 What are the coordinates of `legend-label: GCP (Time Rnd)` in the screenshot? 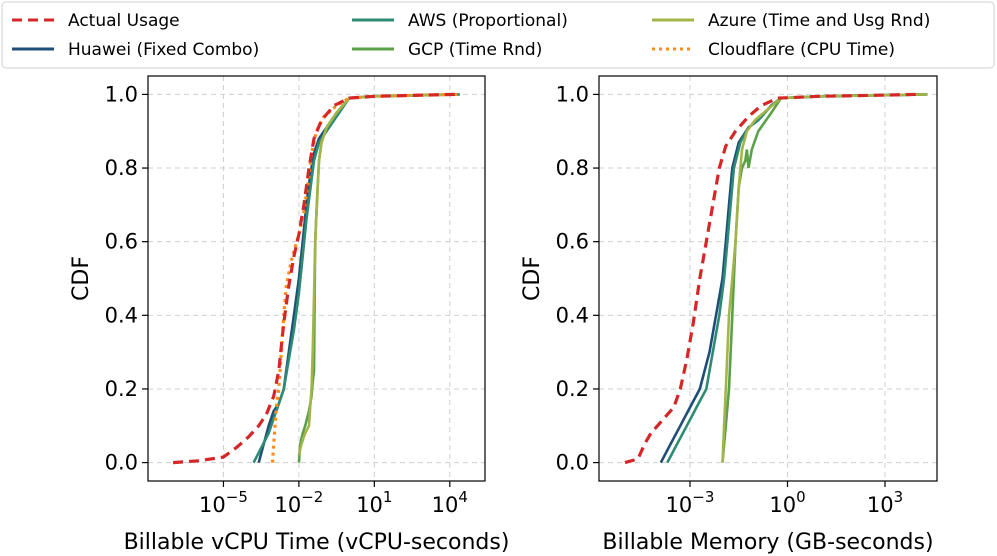 It's located at (475, 50).